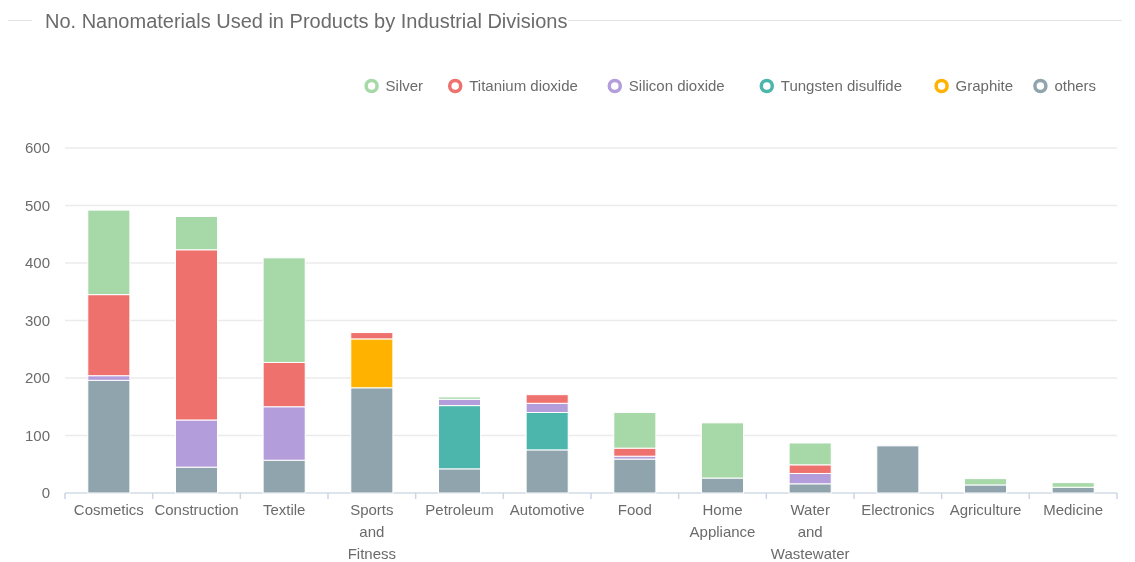  What do you see at coordinates (108, 509) in the screenshot?
I see `x-tick-label: Cosmetics` at bounding box center [108, 509].